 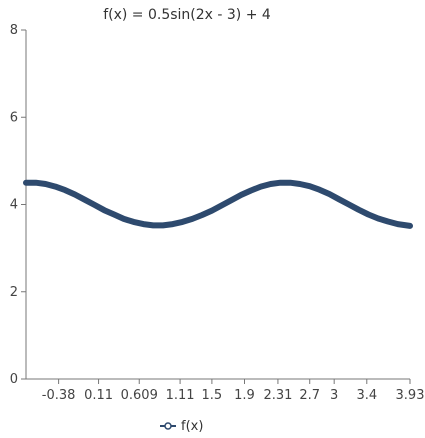 I want to click on legend-swatch-marker, so click(x=168, y=426).